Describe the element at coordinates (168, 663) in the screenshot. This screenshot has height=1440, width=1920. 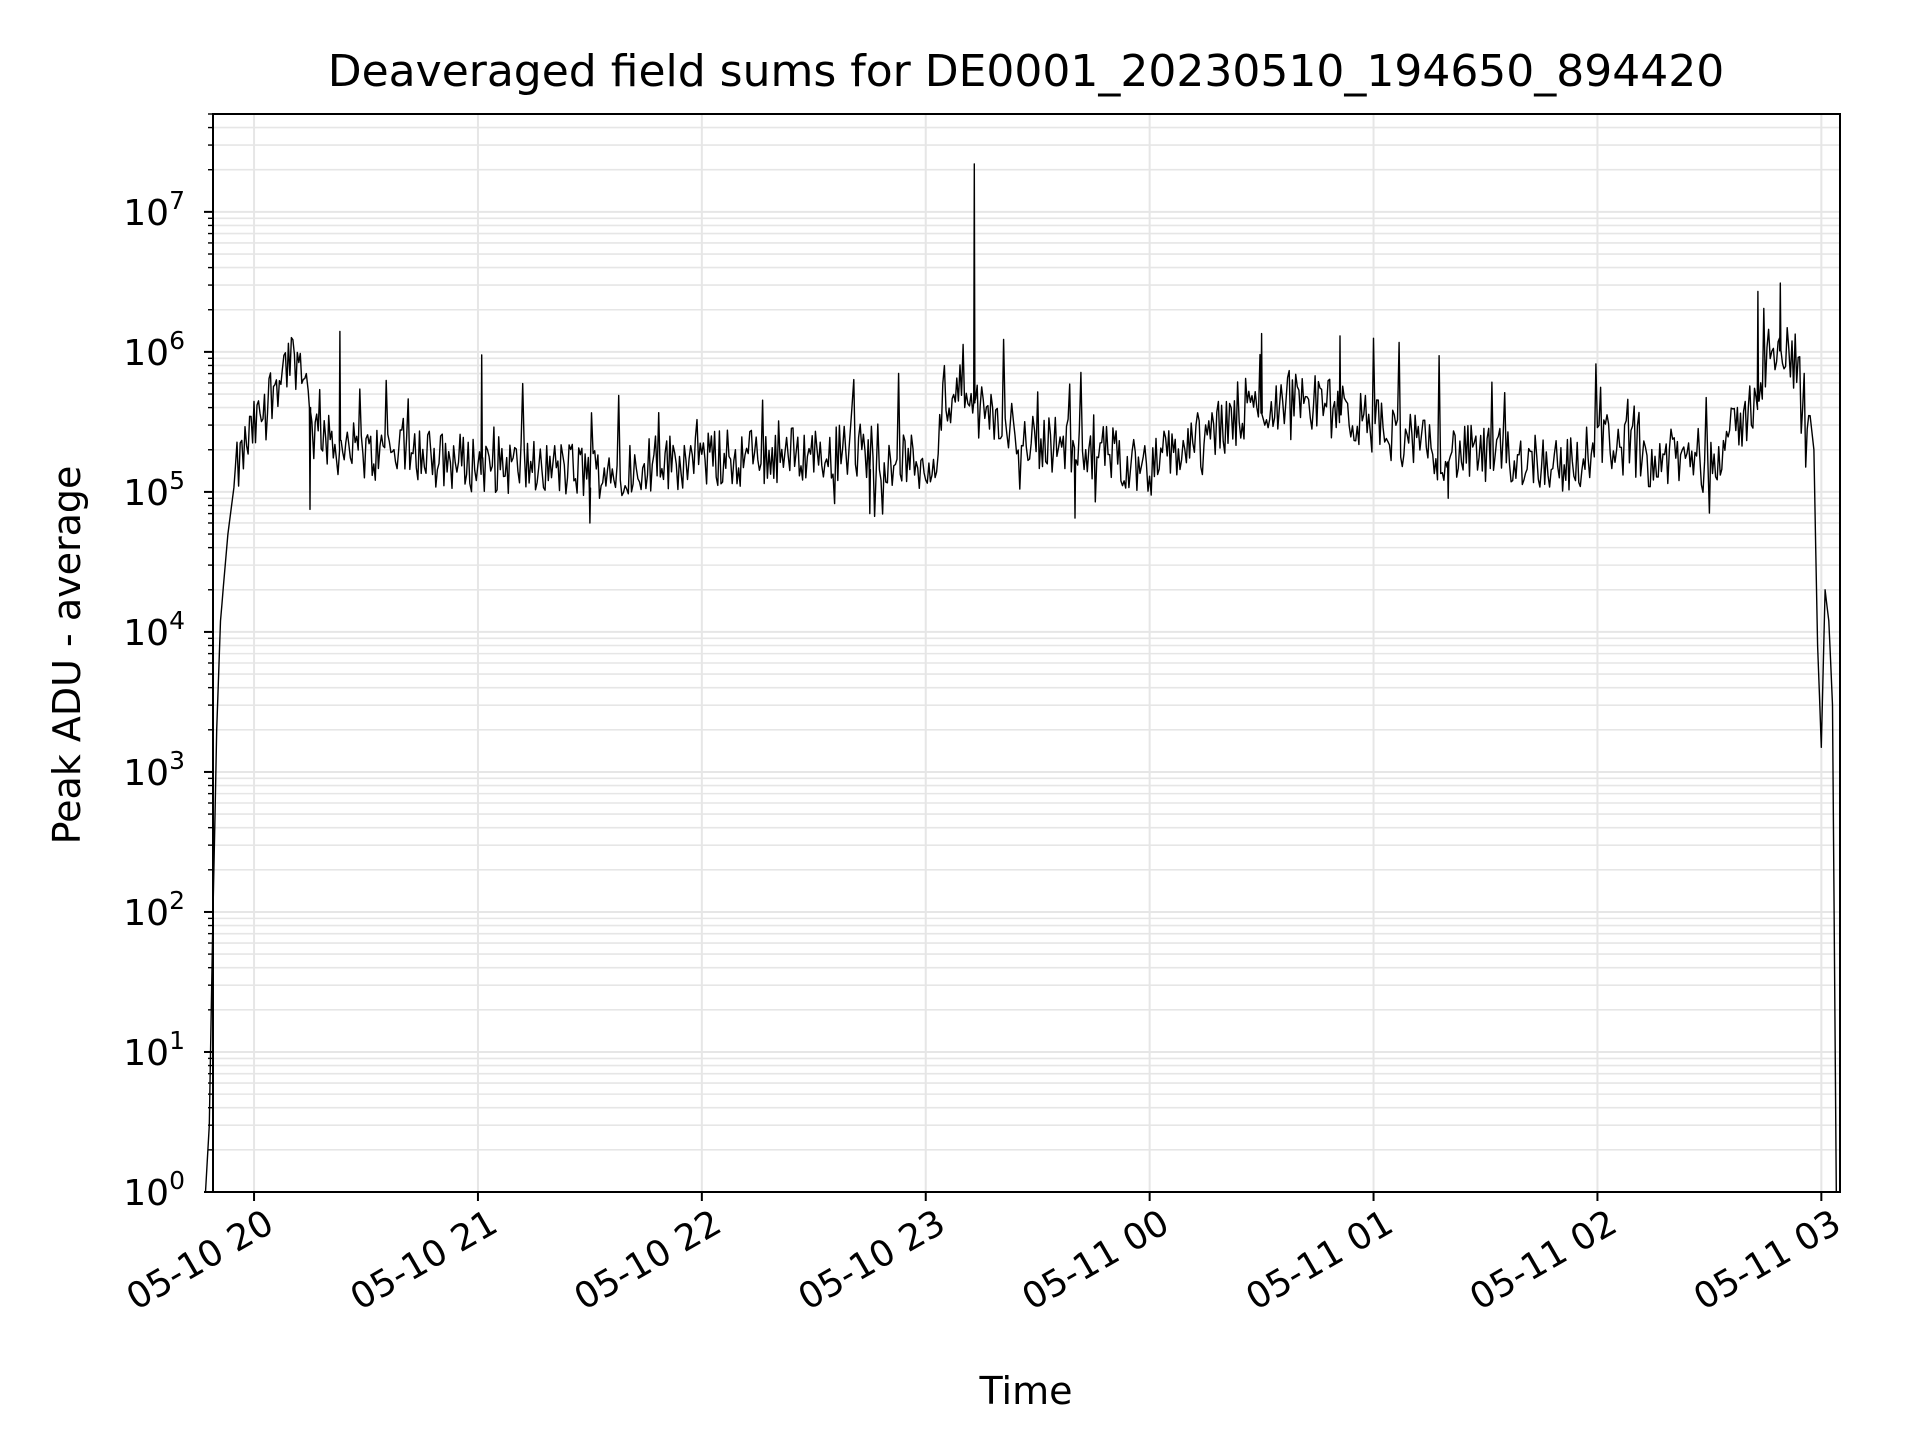
I see `y-axis: 10⁰ 10¹ 10² 10³ 10⁴ 10⁵ 10⁶ 10⁷` at that location.